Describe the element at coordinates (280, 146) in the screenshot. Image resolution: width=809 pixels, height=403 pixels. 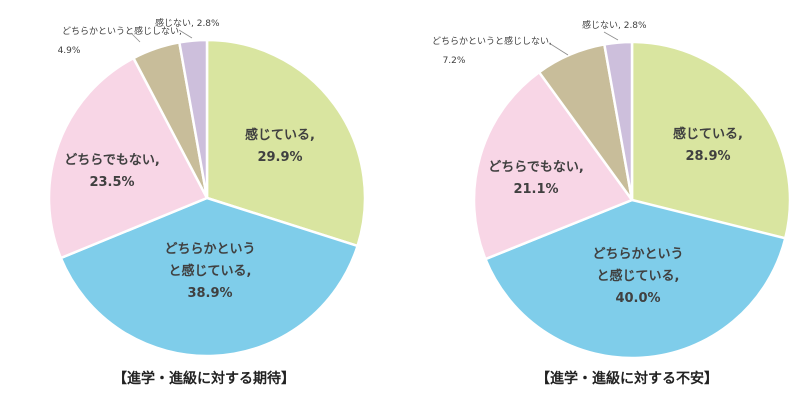
I see `slice-label: 感じている, 29.9%` at that location.